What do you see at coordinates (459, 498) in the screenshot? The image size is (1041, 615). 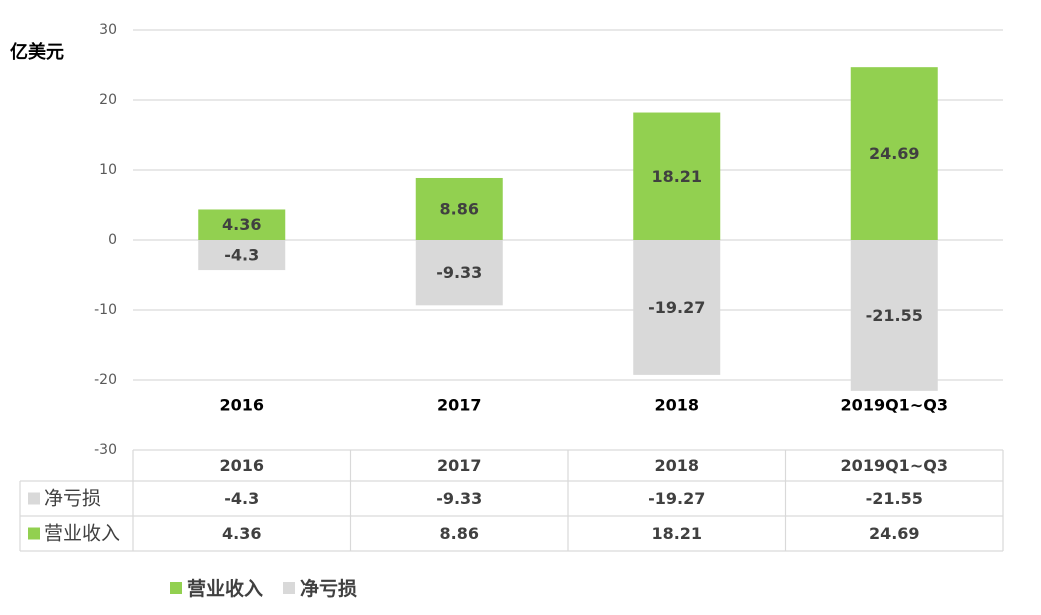 I see `table-cell: -9.33` at bounding box center [459, 498].